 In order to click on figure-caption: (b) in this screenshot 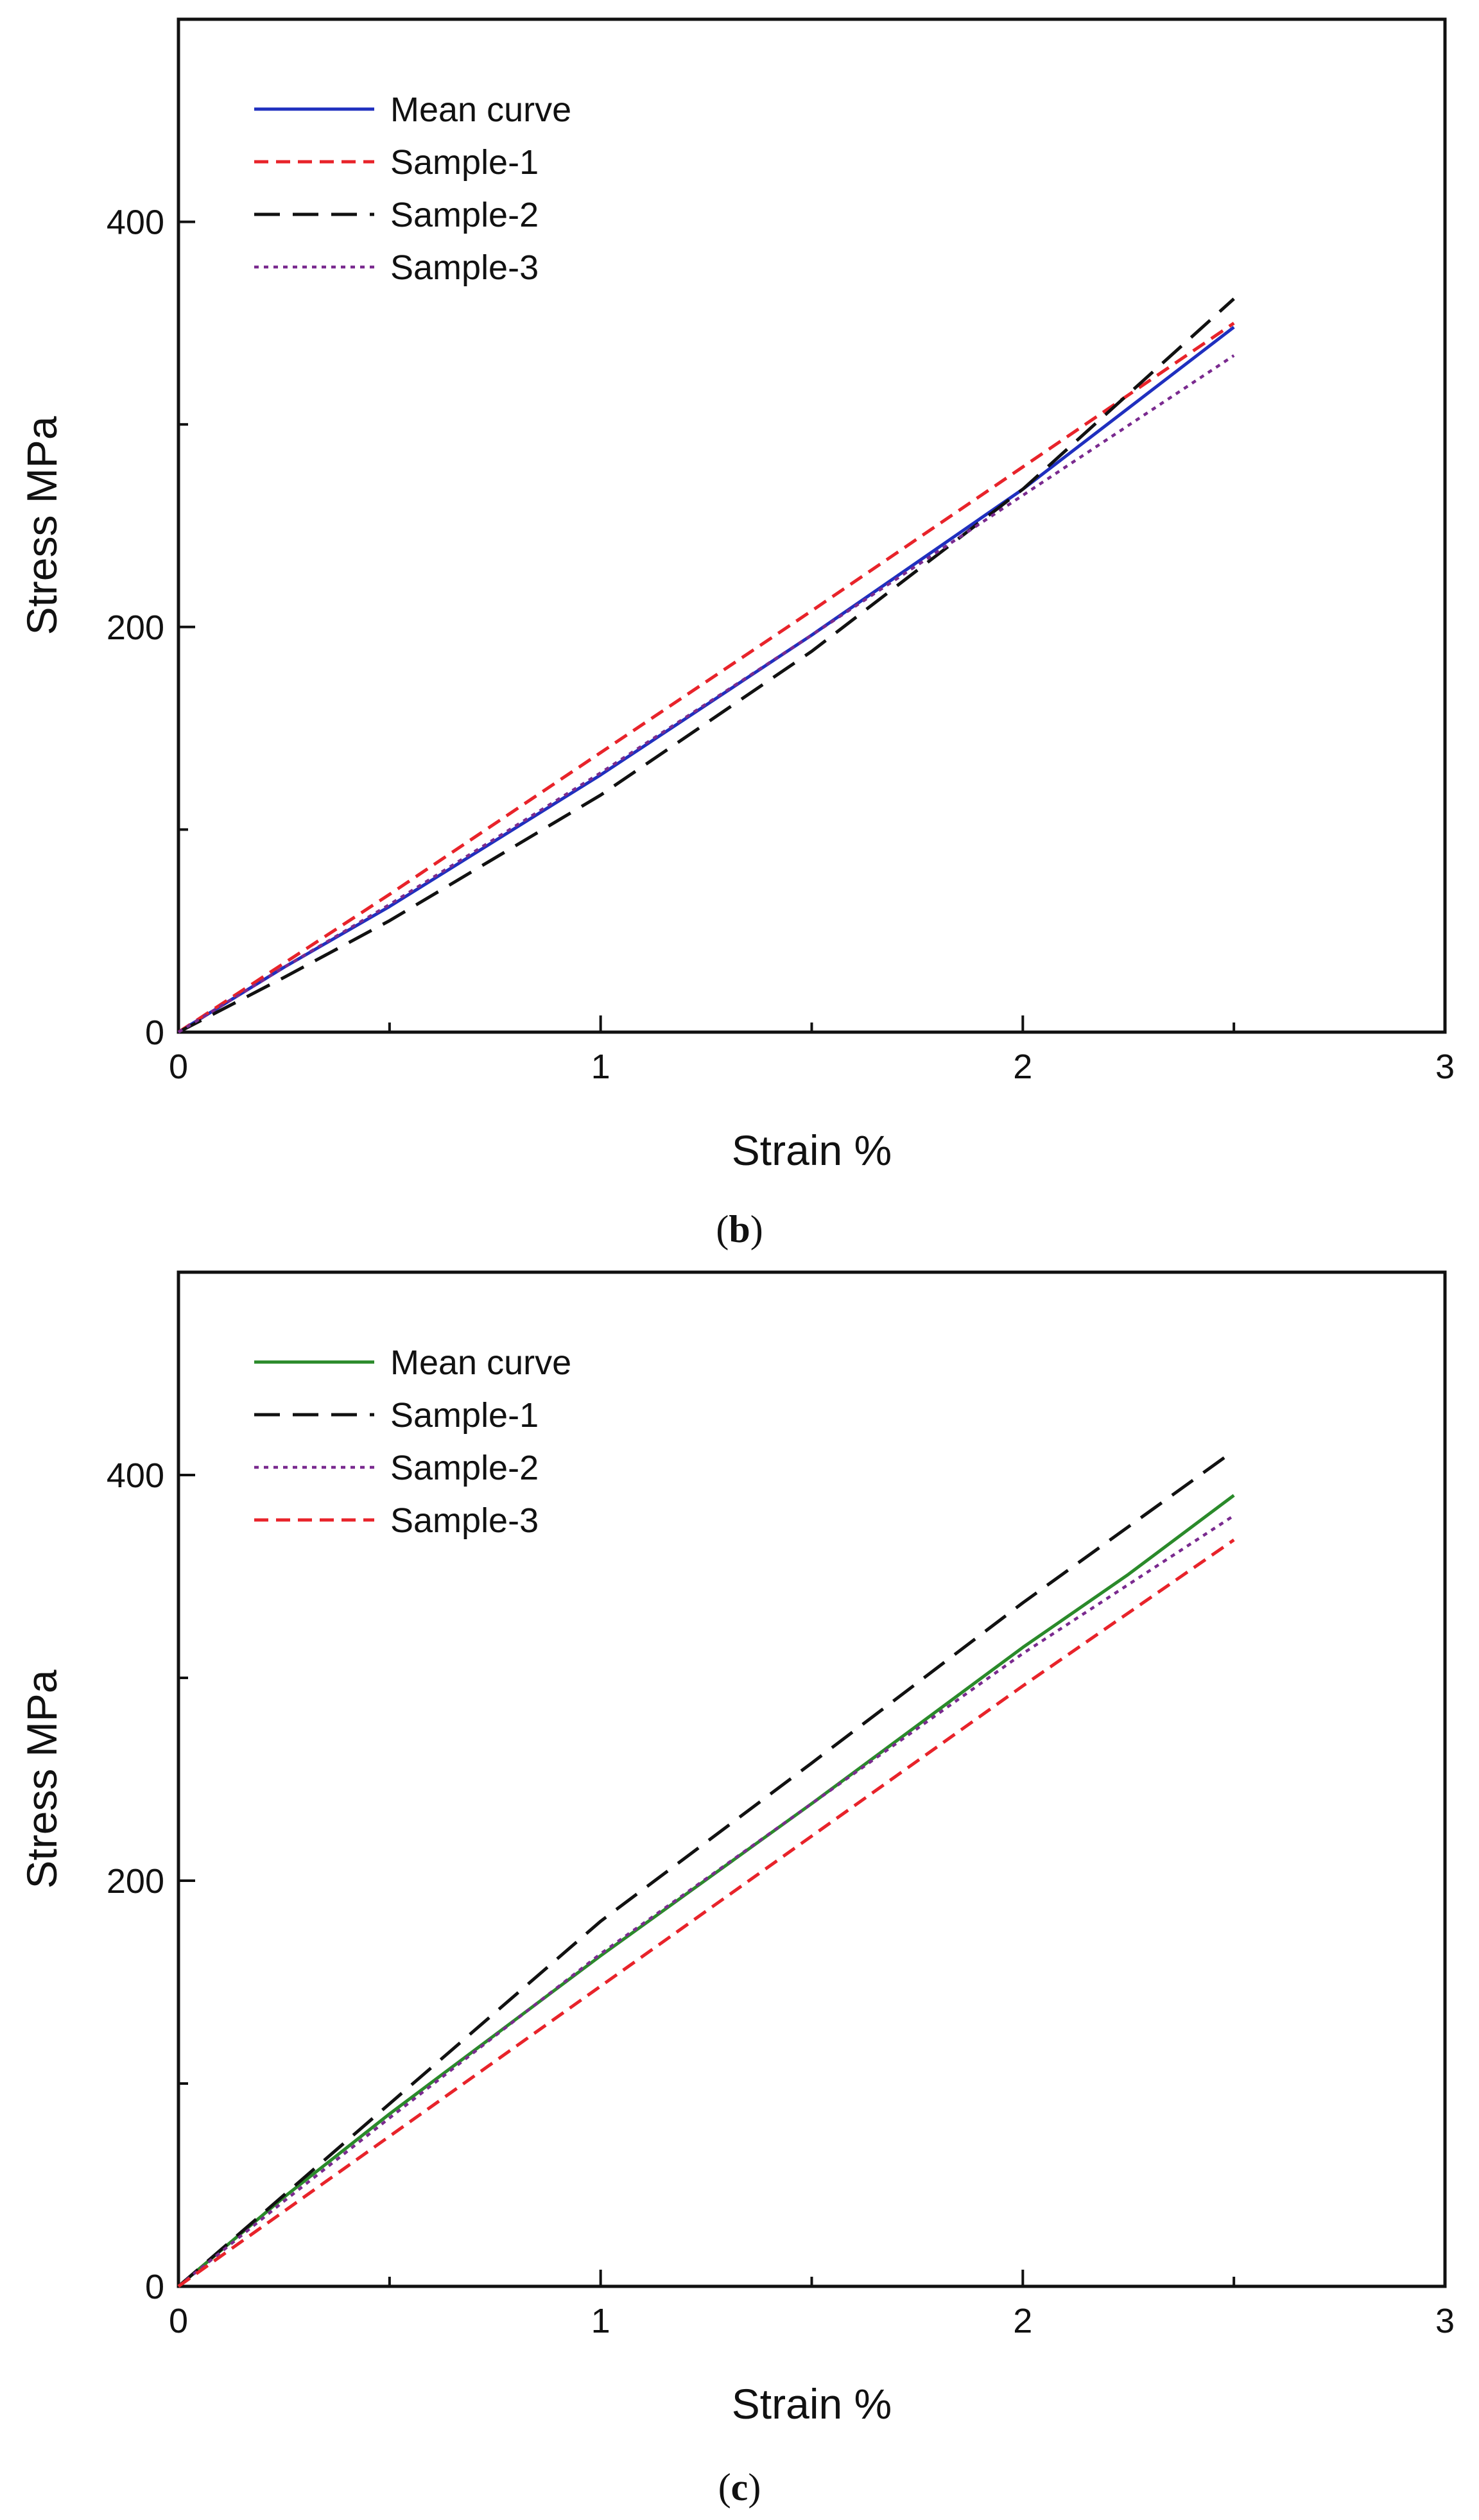, I will do `click(739, 1229)`.